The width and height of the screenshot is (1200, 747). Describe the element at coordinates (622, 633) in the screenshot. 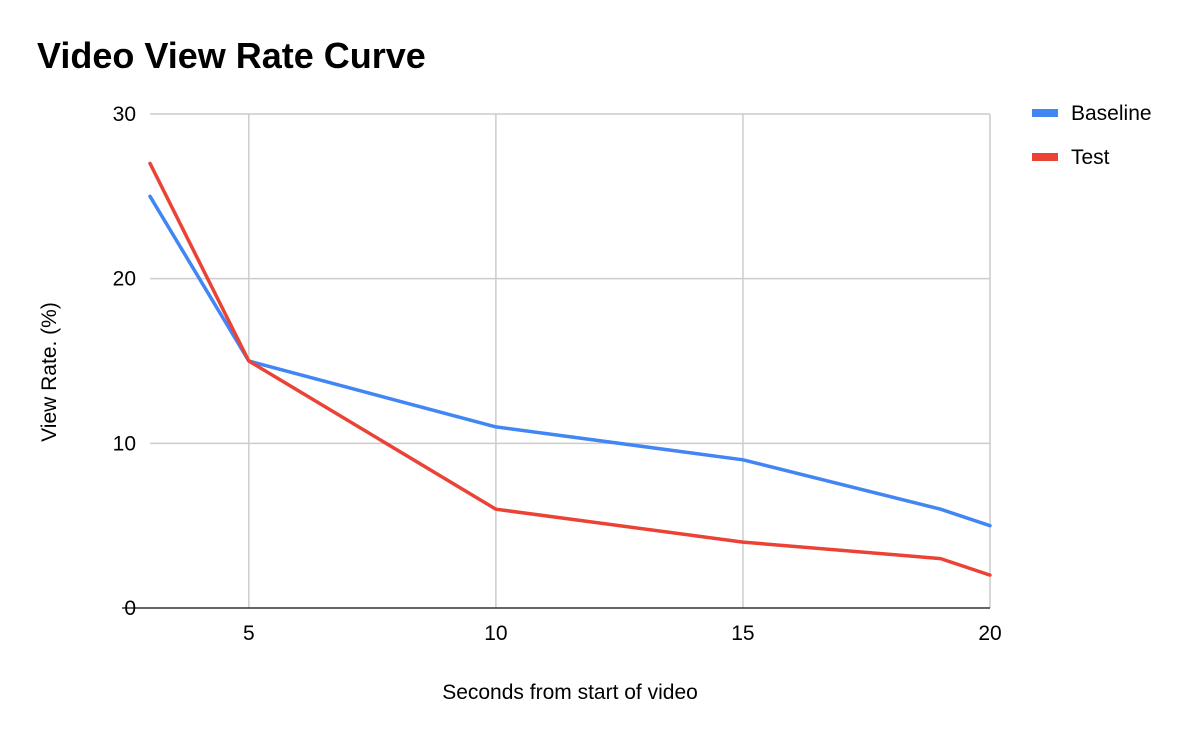

I see `x-axis-ticks: 5 10 15 20` at that location.